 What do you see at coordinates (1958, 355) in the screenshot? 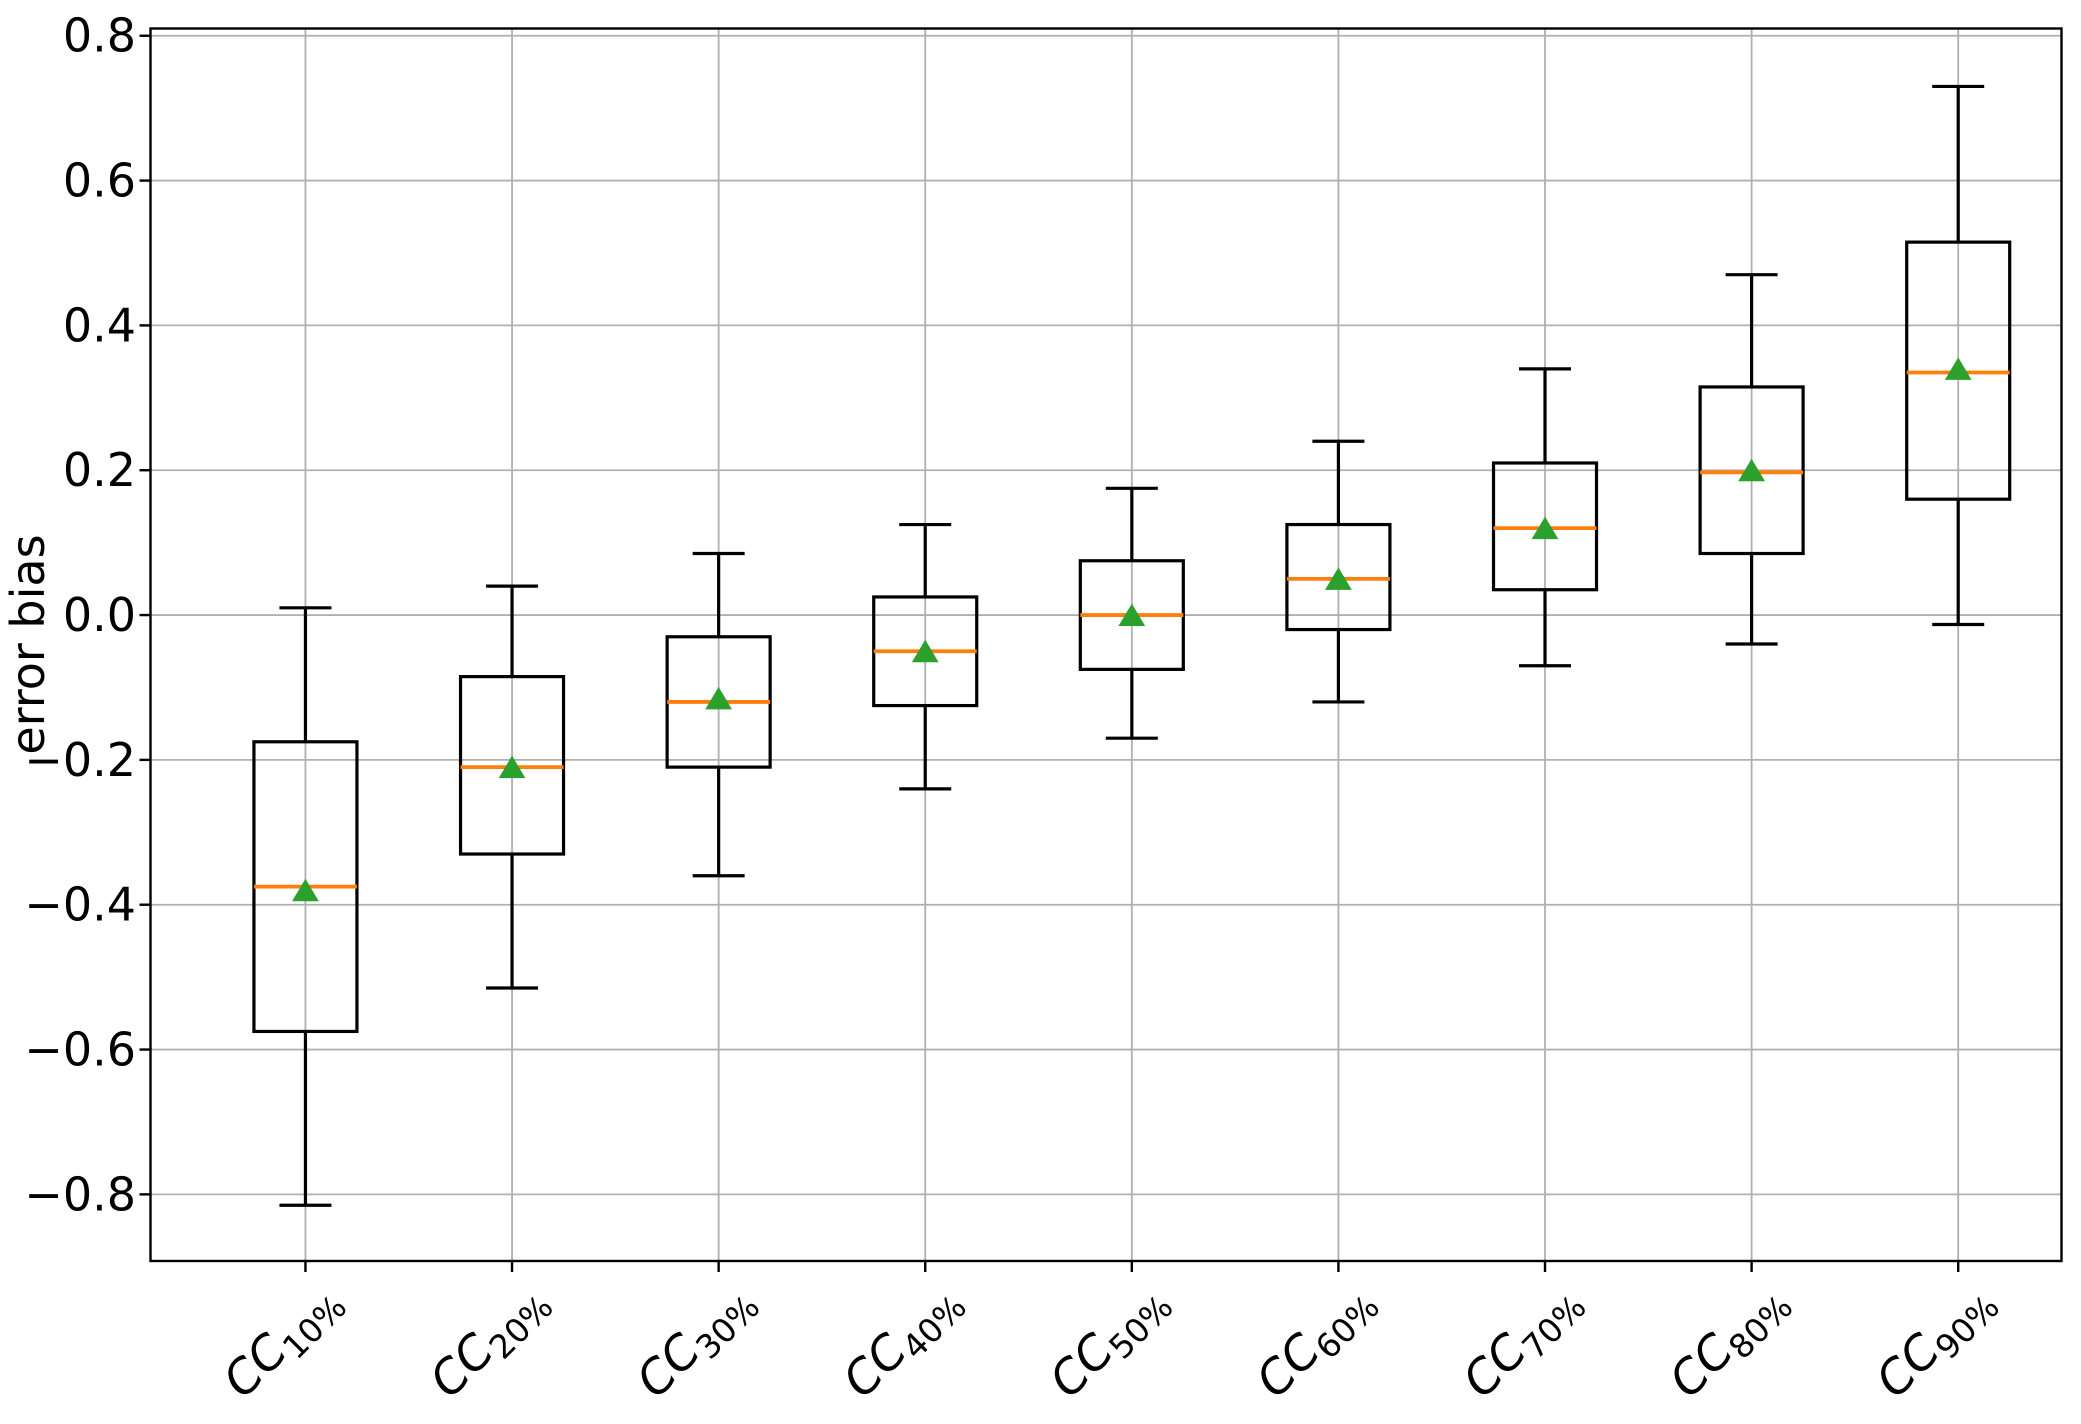
I see `box-CC_90%` at bounding box center [1958, 355].